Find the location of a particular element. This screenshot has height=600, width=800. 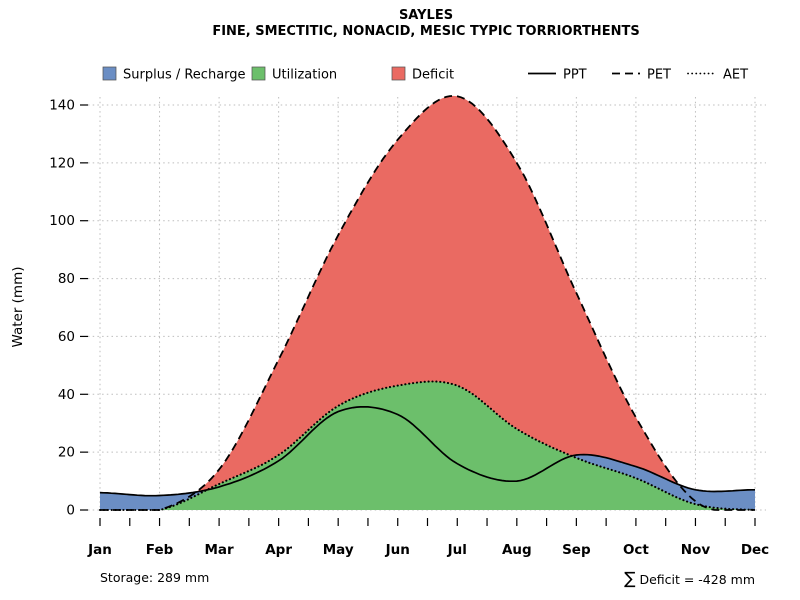

svg-text: Sep is located at coordinates (576, 550).